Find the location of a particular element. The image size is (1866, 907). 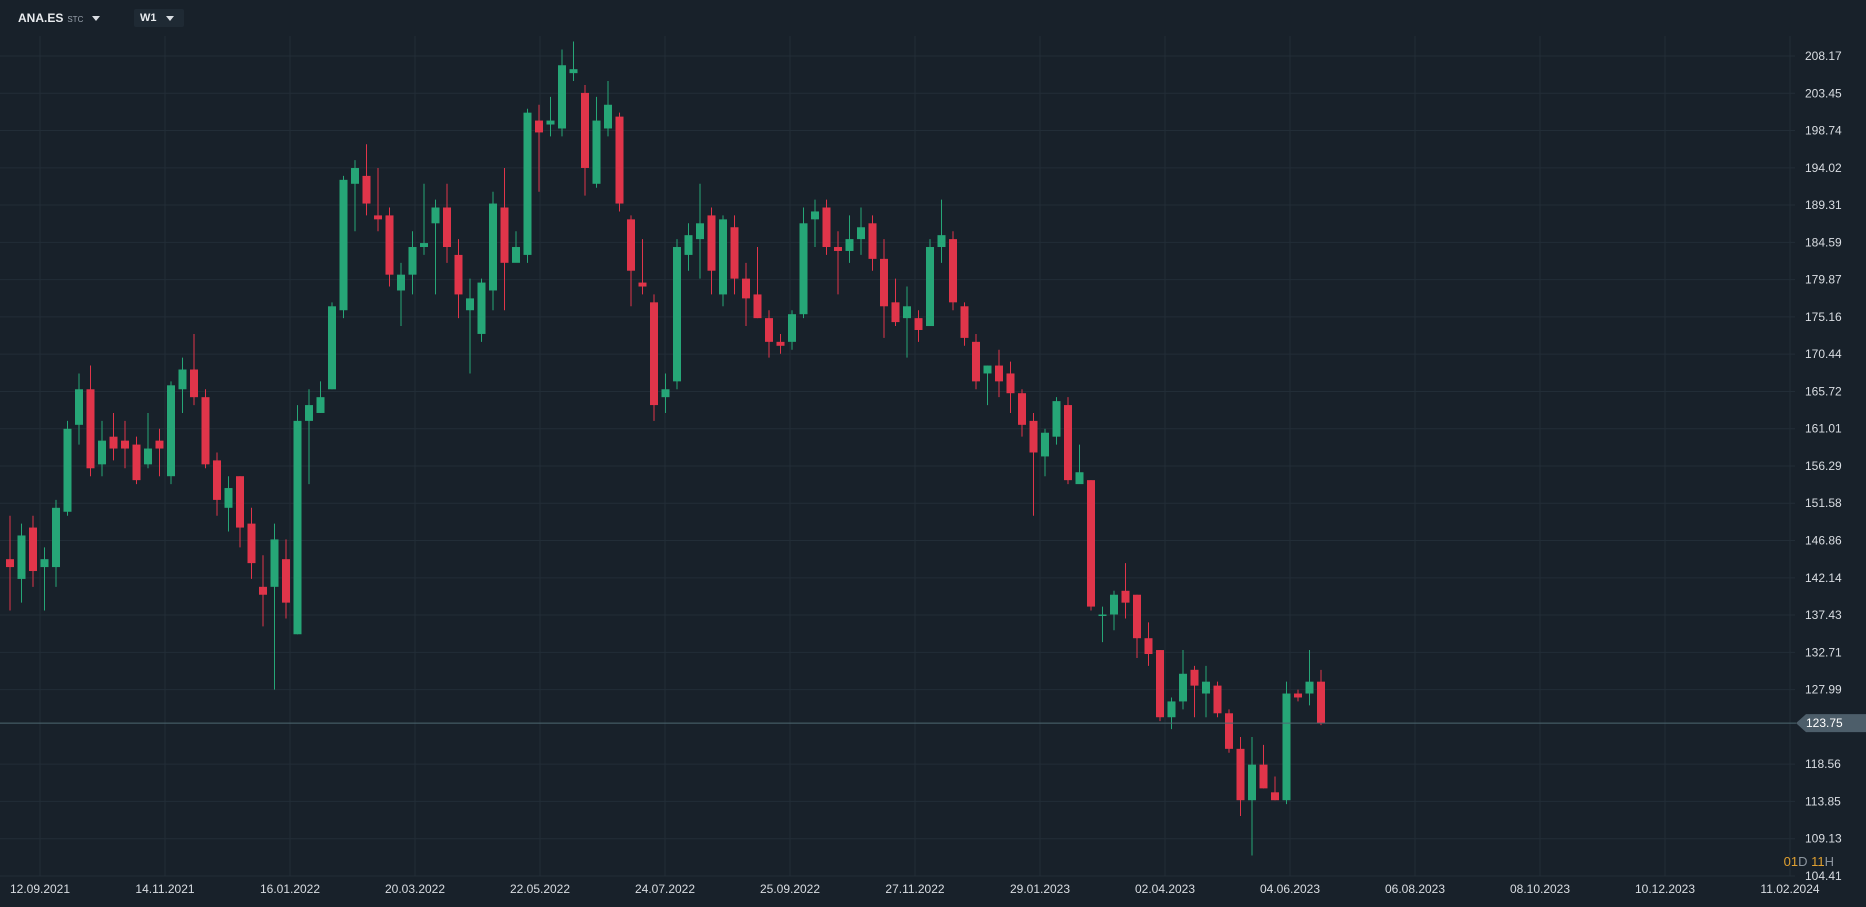

x-tick-label: 02.04.2023 is located at coordinates (1165, 889).